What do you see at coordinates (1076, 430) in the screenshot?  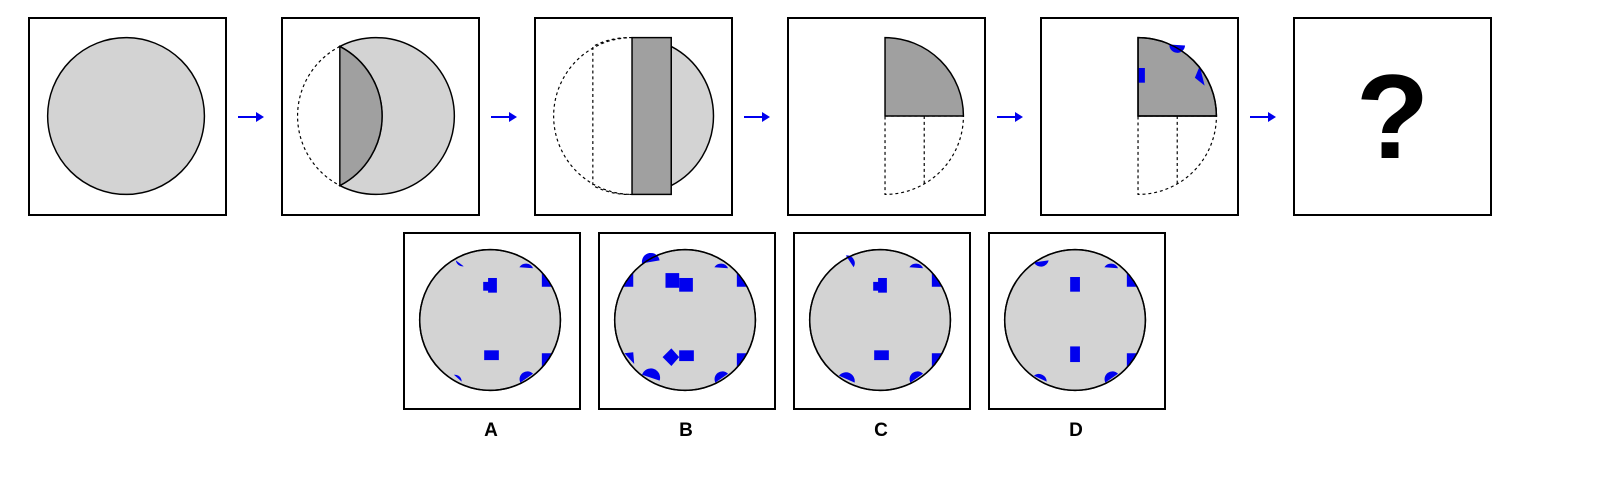 I see `option-d-label: D` at bounding box center [1076, 430].